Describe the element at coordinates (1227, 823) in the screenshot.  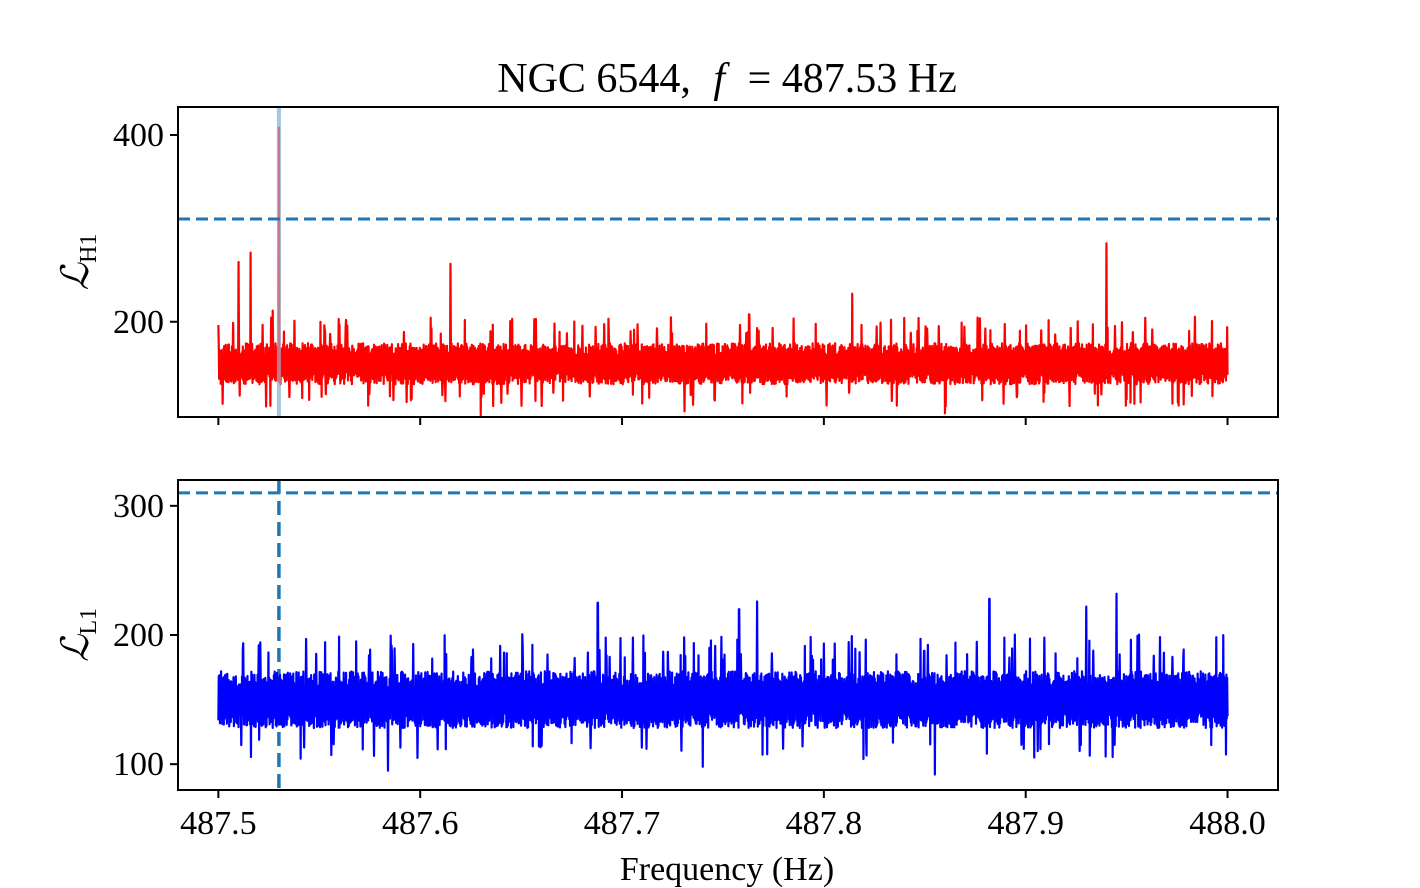
I see `x-tick-label: 488.0` at that location.